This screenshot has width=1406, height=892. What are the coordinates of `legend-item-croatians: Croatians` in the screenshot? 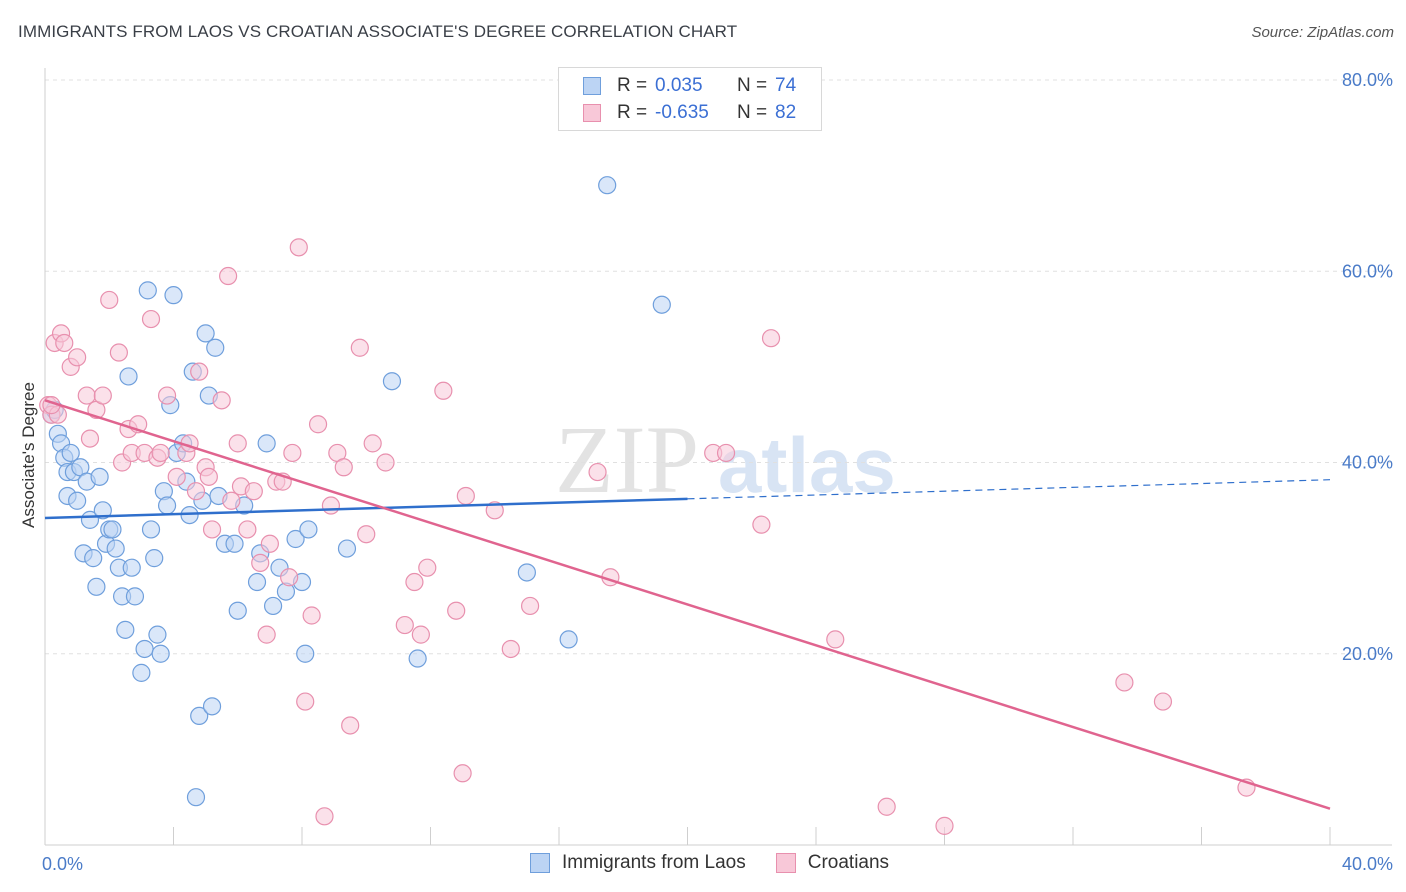 It's located at (832, 863).